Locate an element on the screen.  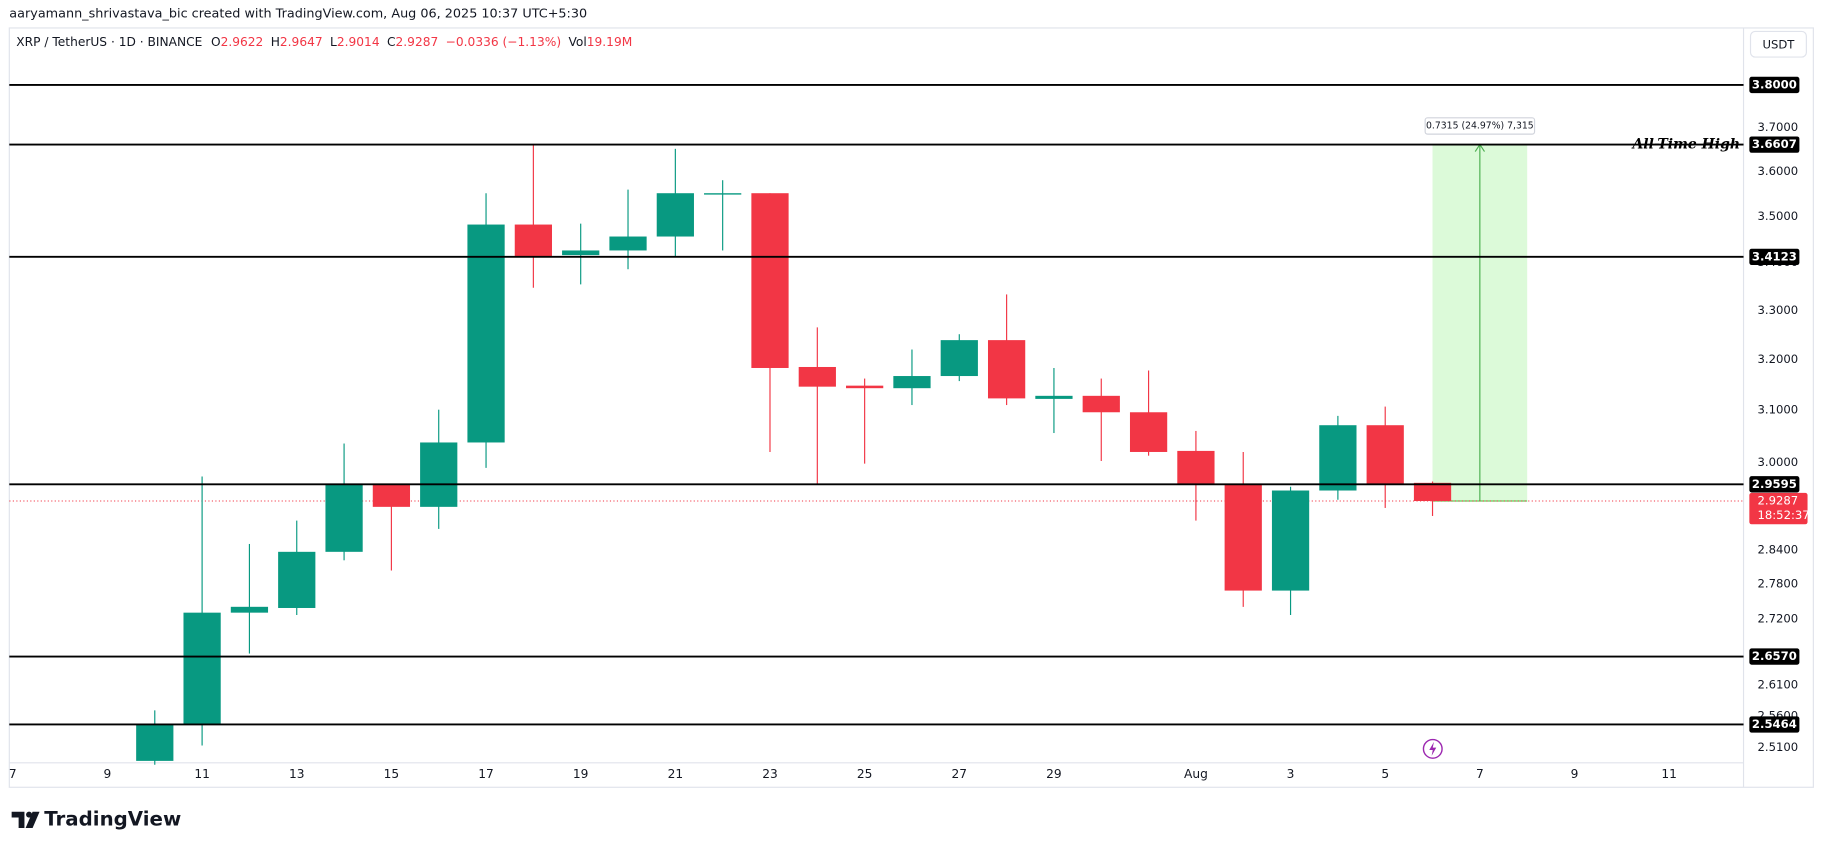
brand-logo is located at coordinates (25, 820).